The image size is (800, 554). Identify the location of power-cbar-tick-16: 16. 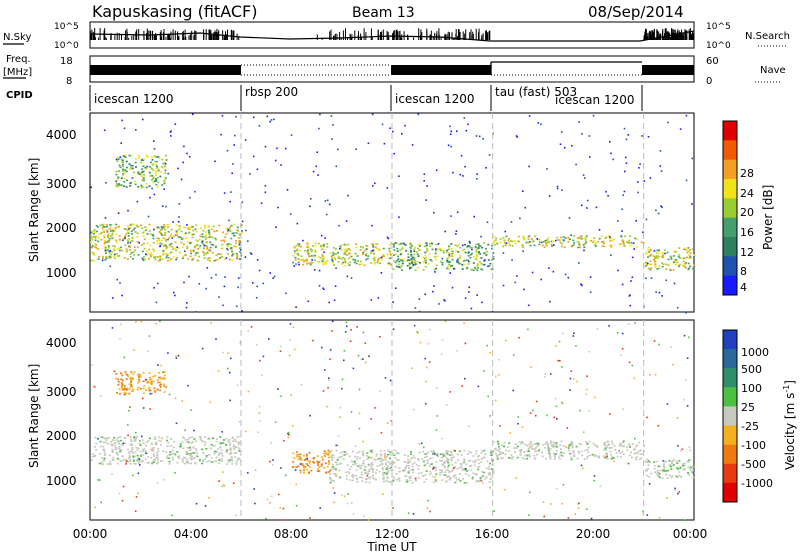
(747, 232).